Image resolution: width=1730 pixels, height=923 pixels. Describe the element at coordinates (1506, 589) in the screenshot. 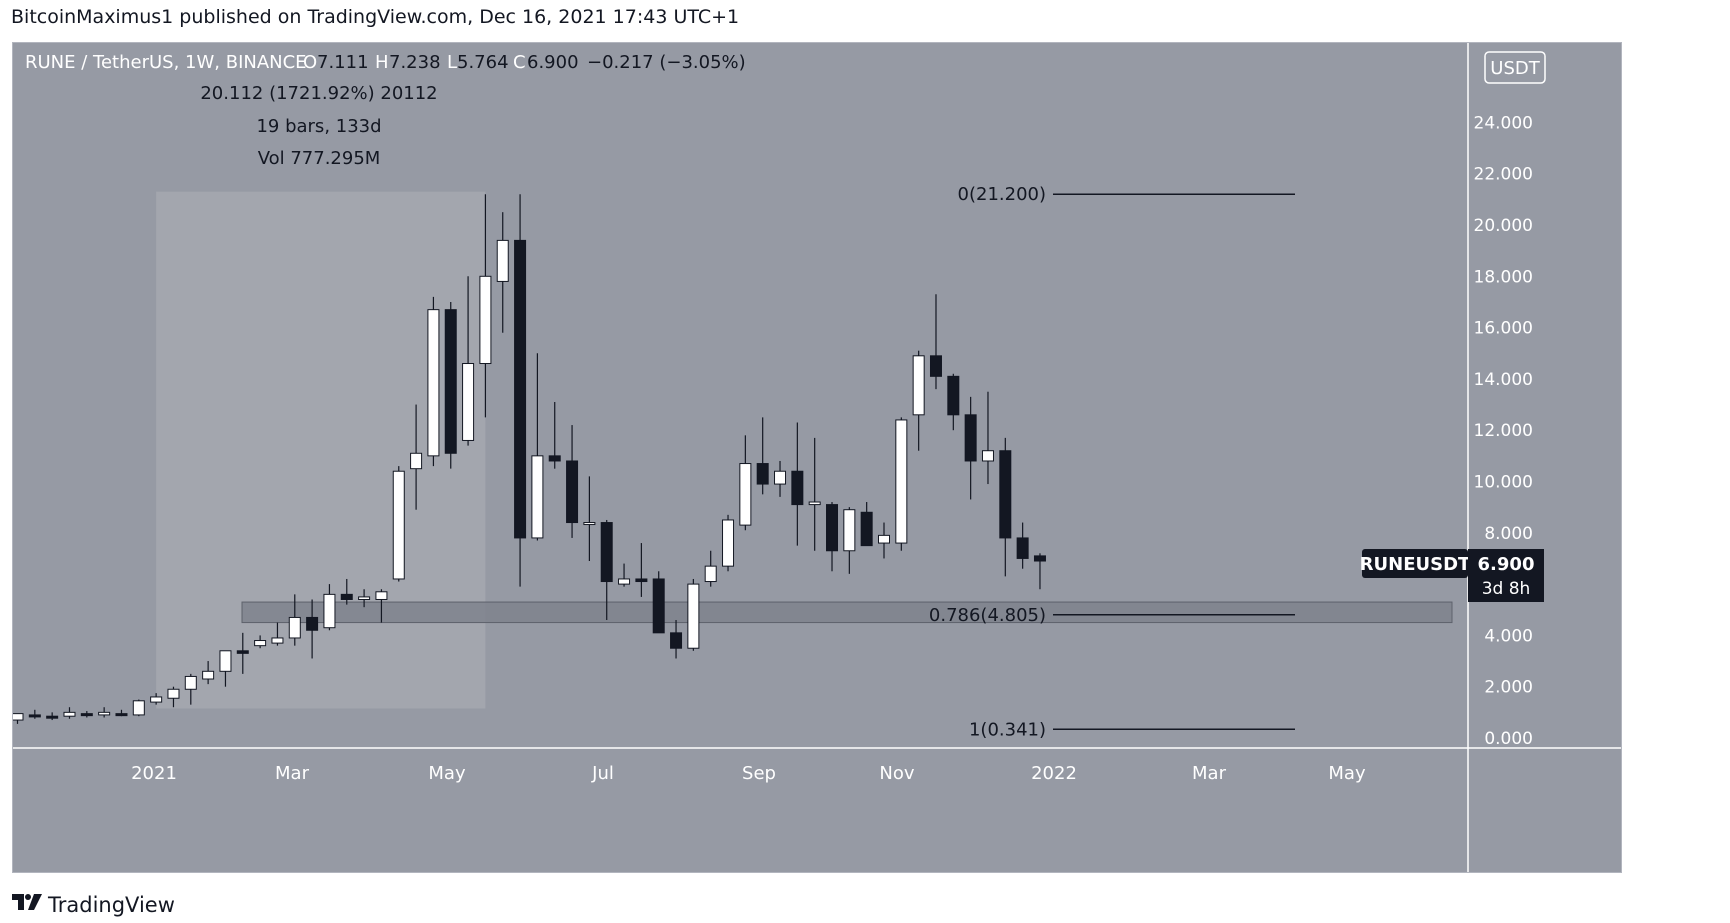

I see `bar-countdown: 3d 8h` at that location.